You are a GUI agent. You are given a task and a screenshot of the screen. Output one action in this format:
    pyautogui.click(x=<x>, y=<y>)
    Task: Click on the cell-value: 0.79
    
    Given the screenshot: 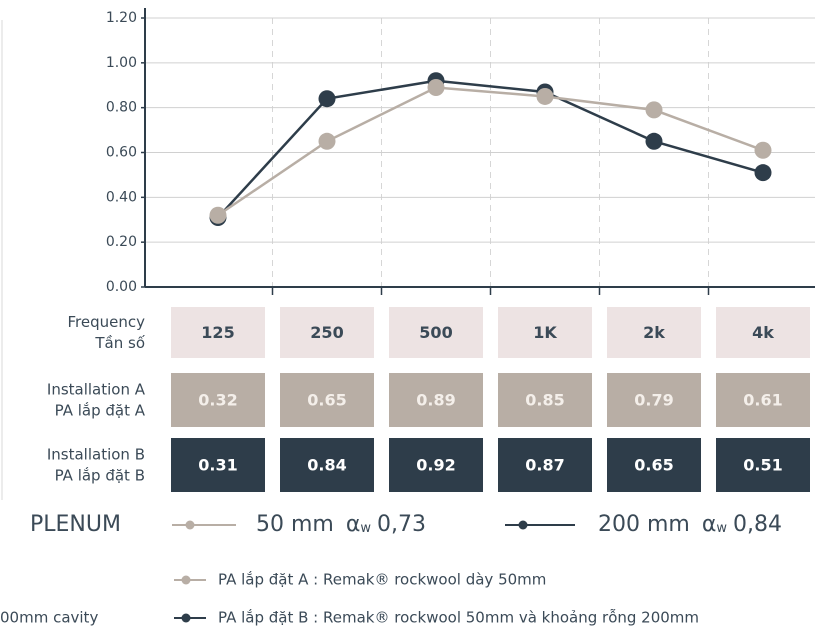 What is the action you would take?
    pyautogui.click(x=653, y=400)
    